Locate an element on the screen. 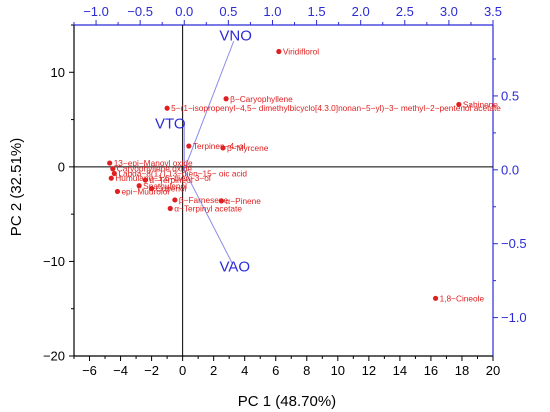  x2-tick-label: −0.5 is located at coordinates (140, 11).